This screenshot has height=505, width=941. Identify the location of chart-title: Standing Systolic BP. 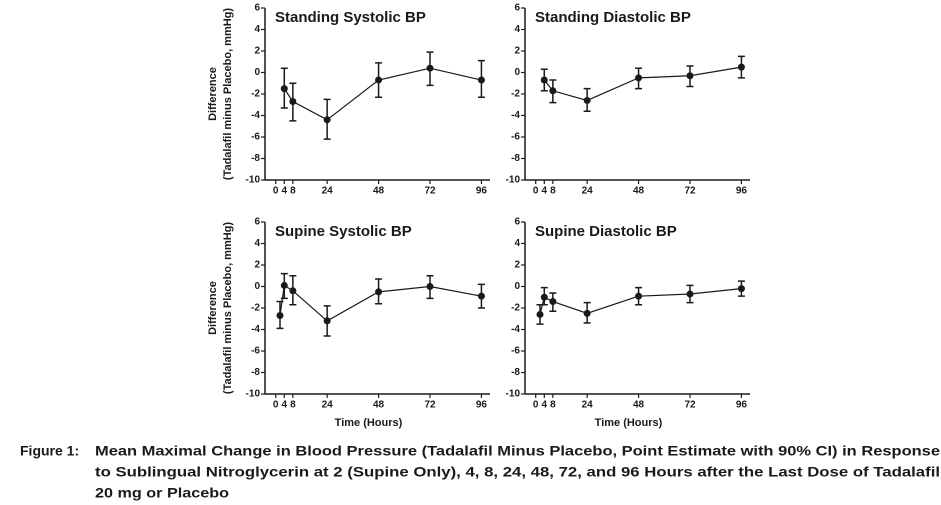
(350, 17).